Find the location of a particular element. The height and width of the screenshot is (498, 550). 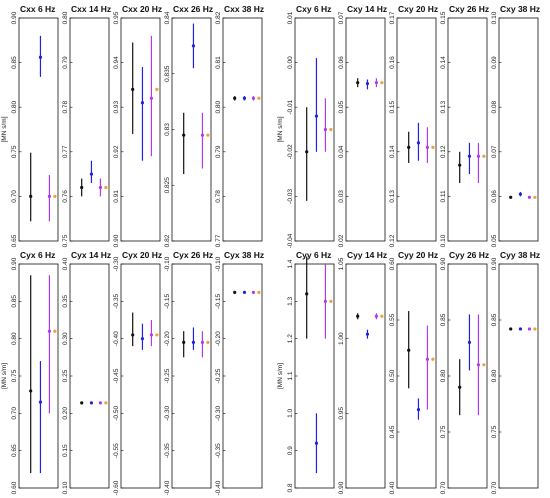

y-tick-label: 0.10 is located at coordinates (65, 487).